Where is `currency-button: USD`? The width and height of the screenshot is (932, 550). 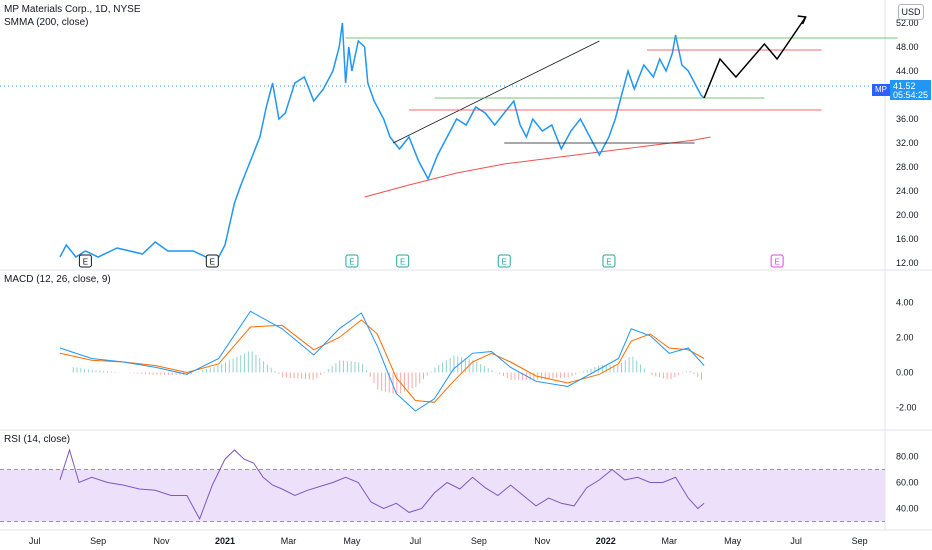 currency-button: USD is located at coordinates (911, 12).